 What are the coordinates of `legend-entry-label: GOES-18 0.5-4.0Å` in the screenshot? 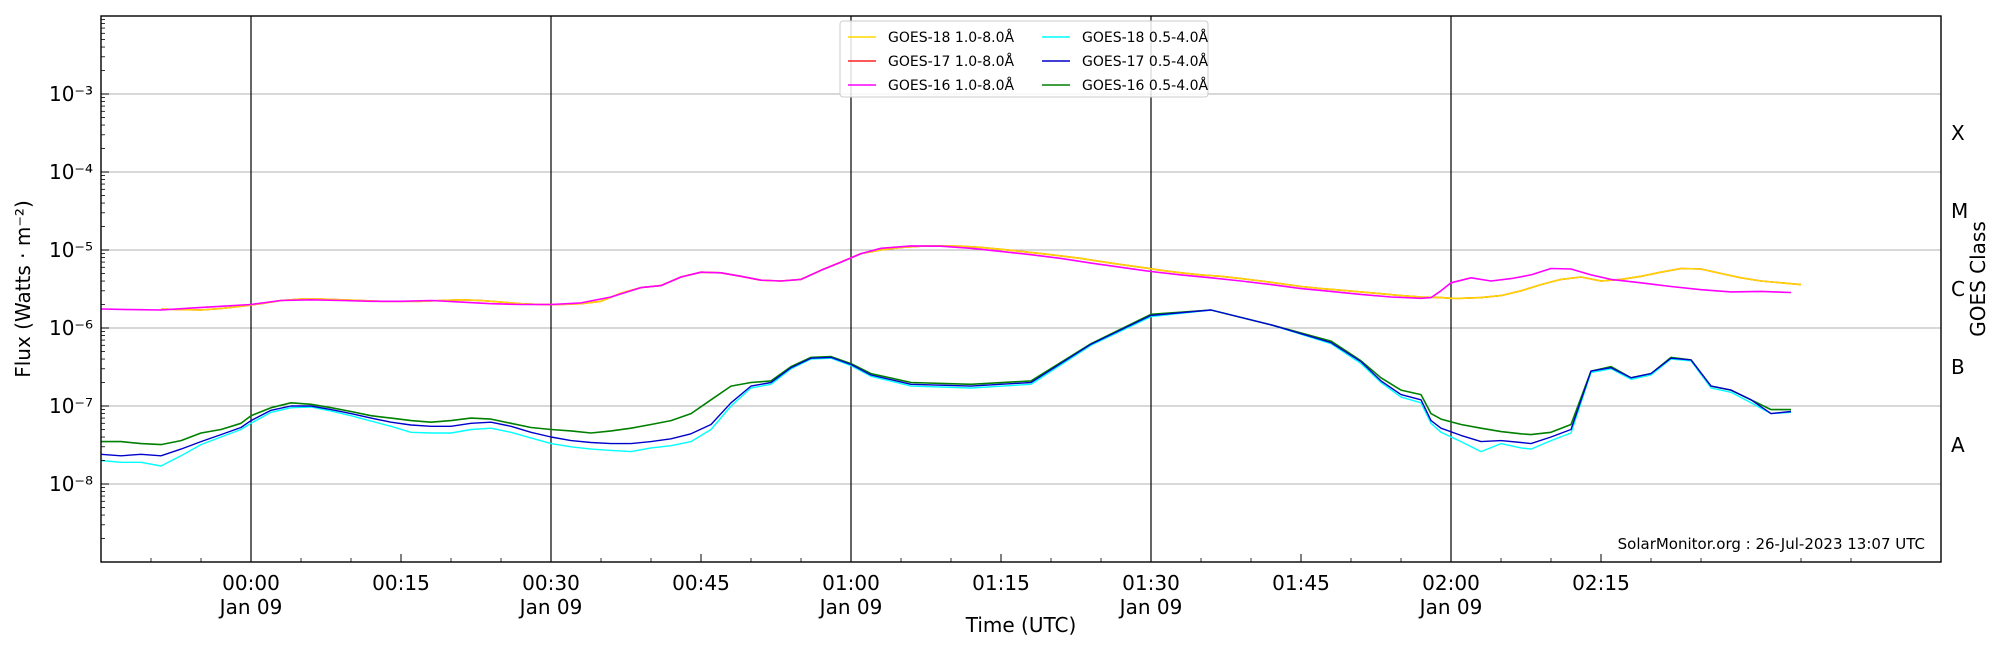 It's located at (1145, 37).